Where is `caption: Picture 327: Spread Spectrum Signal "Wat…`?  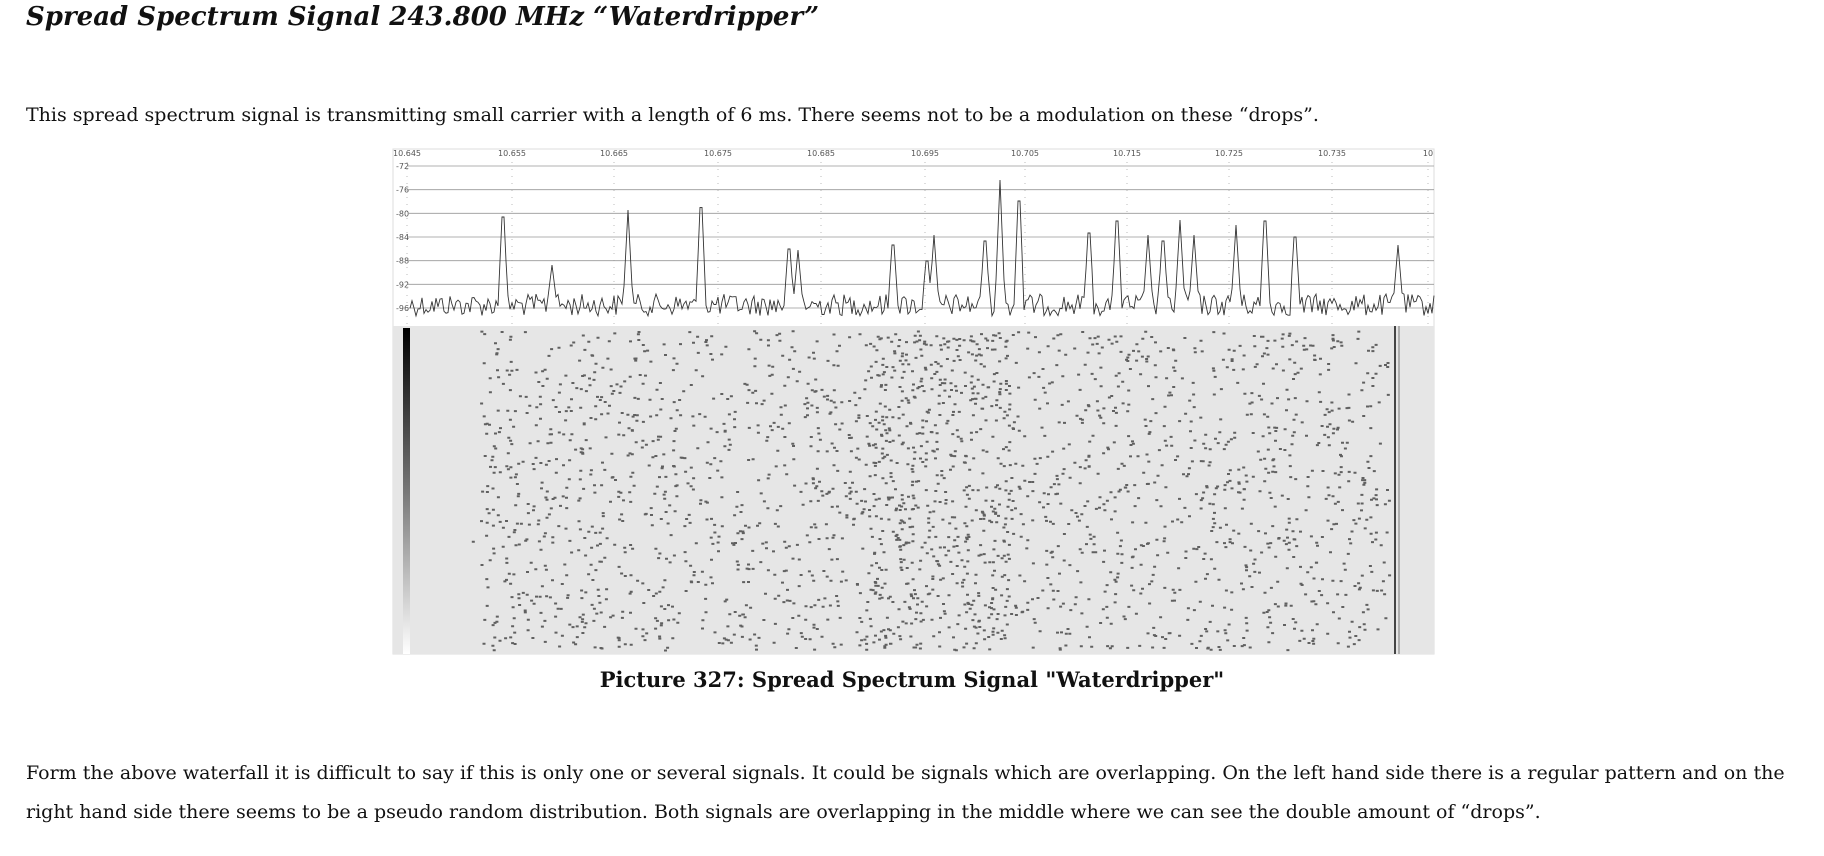
caption: Picture 327: Spread Spectrum Signal "Wat… is located at coordinates (912, 679).